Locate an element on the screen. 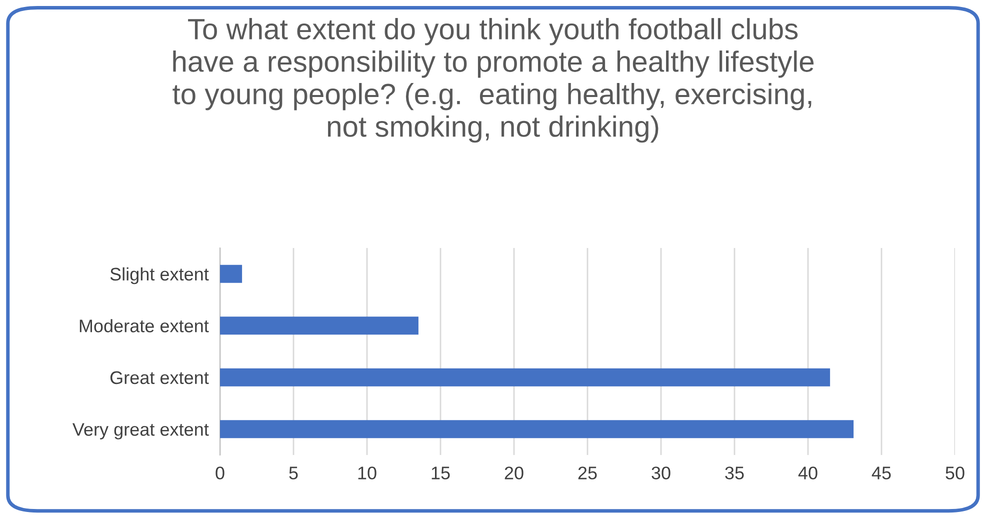 This screenshot has width=986, height=516. x-tick-label: 10 is located at coordinates (367, 473).